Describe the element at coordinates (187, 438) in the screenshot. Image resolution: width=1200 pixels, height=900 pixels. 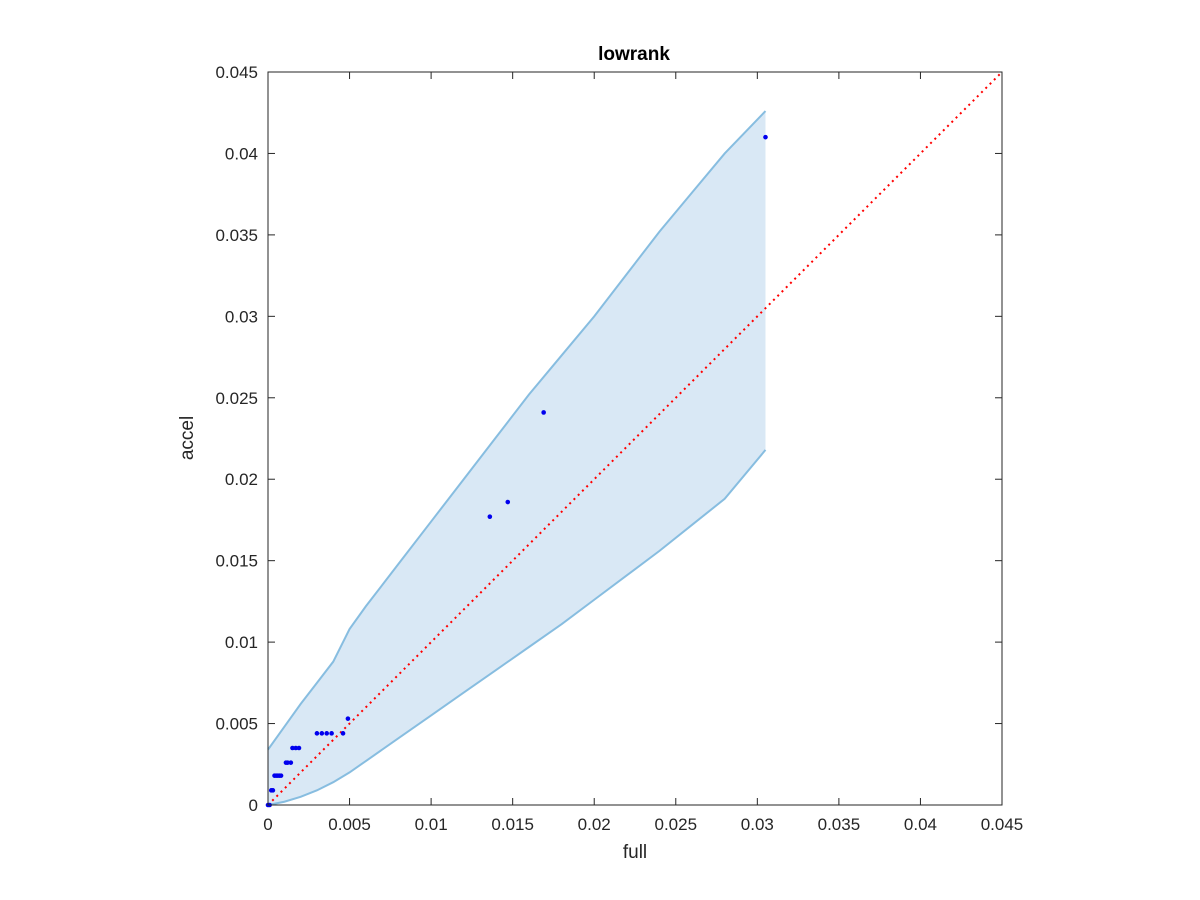
I see `y-axis-label: accel` at that location.